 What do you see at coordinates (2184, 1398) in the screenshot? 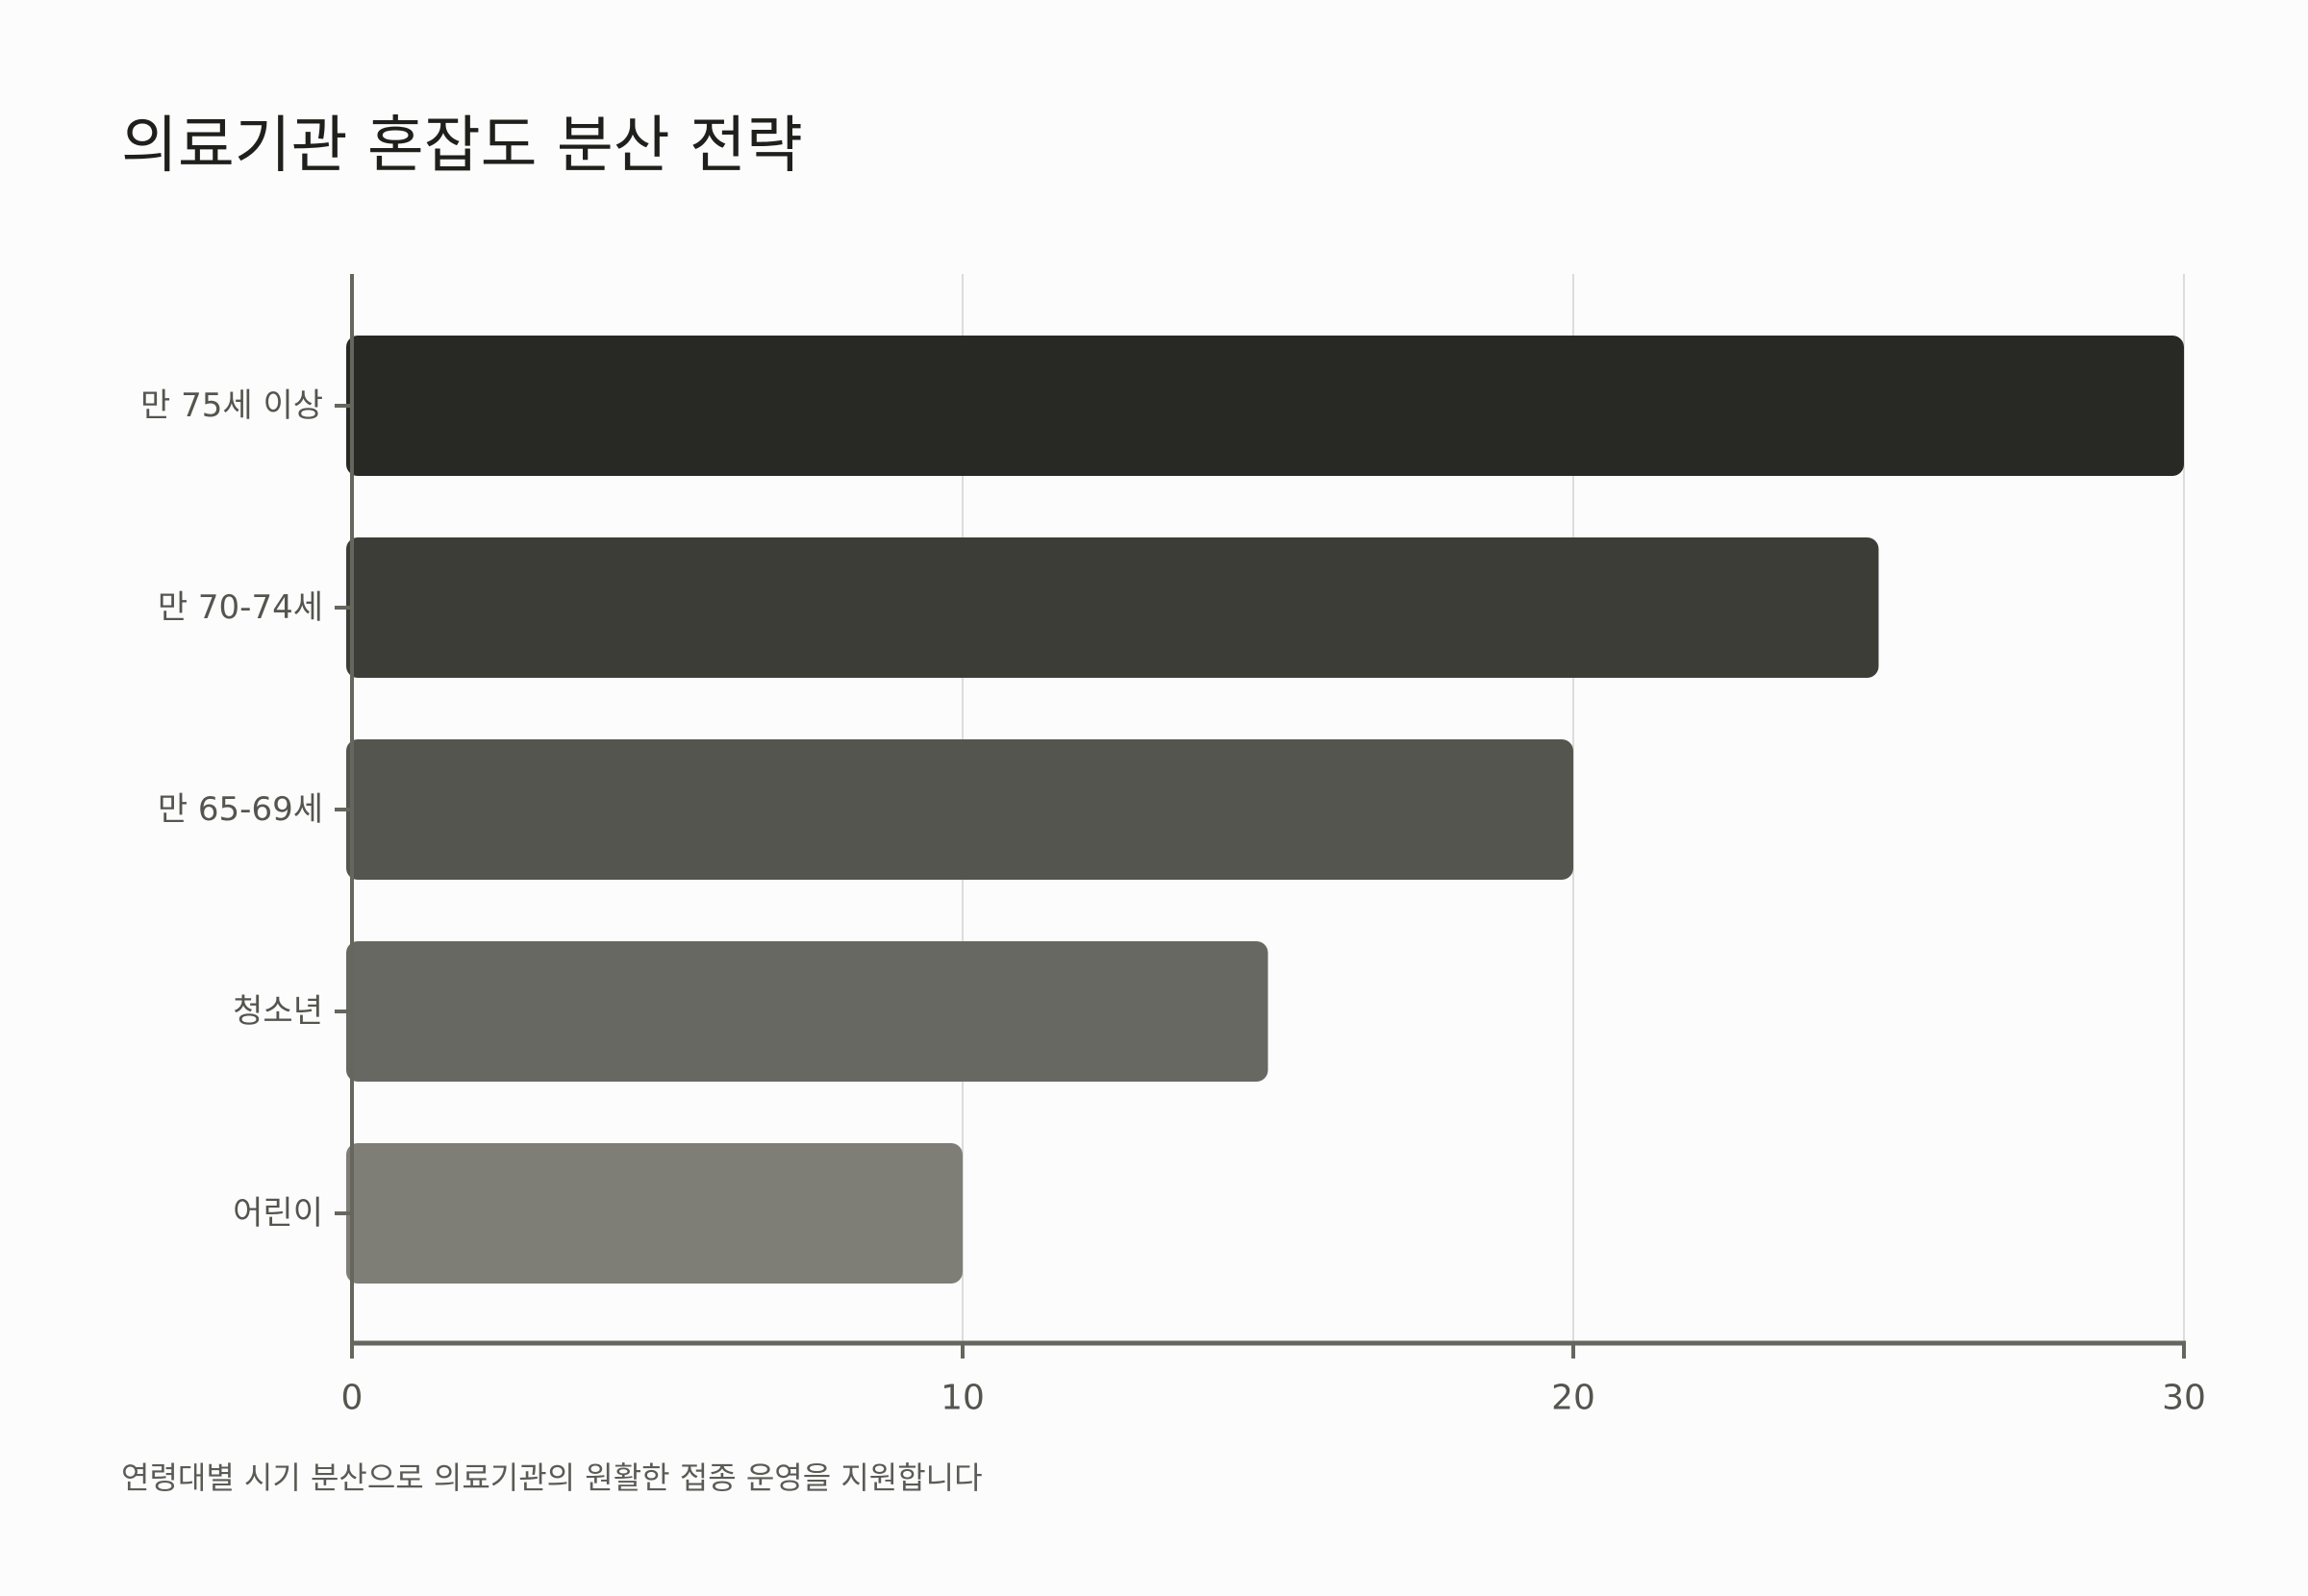
I see `x-tick-label: 30` at bounding box center [2184, 1398].